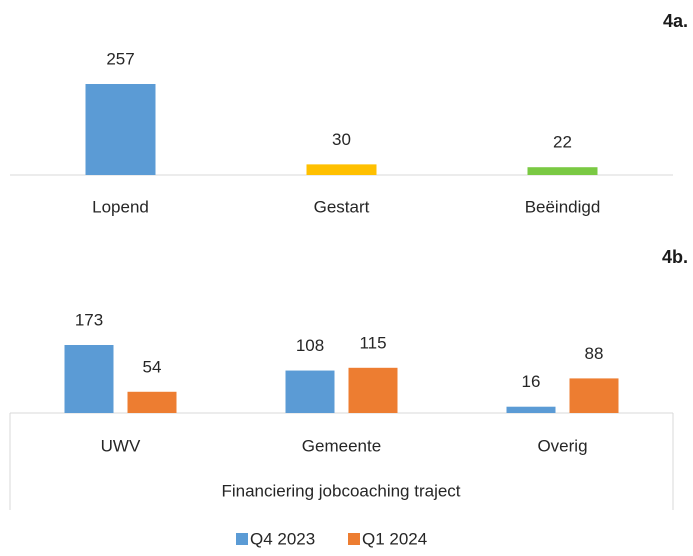 This screenshot has width=693, height=556. Describe the element at coordinates (562, 142) in the screenshot. I see `data-label: 22` at that location.